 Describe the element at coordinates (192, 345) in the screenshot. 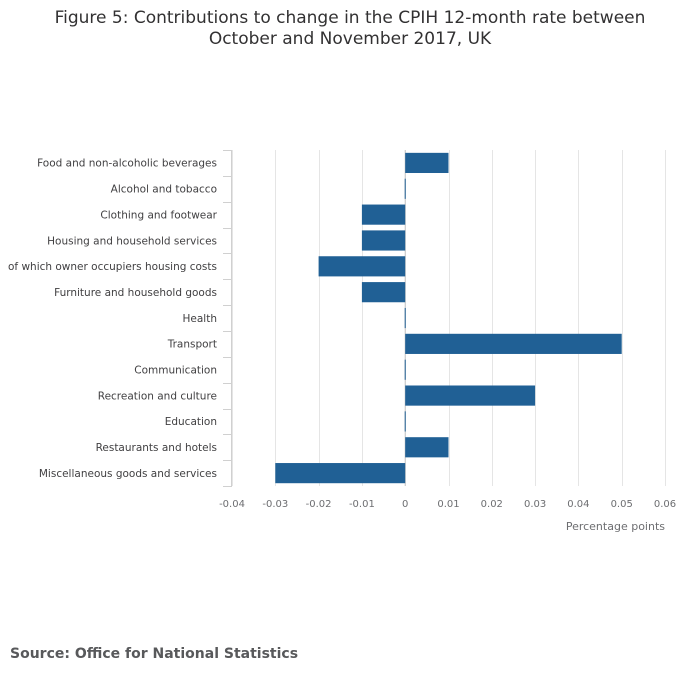

I see `category-label-7: Transport` at that location.